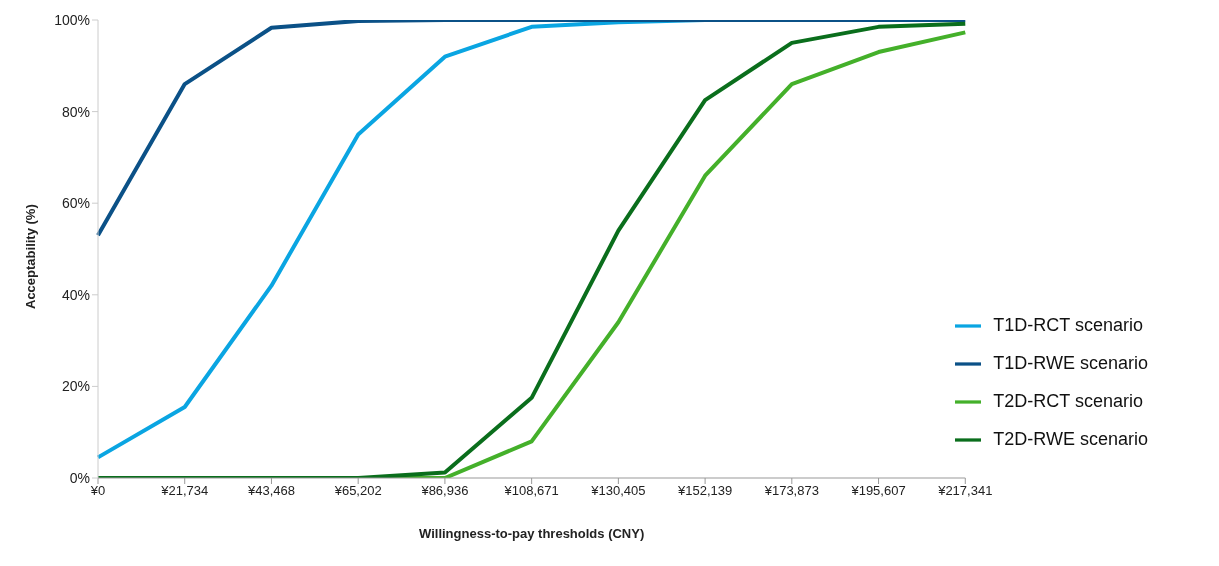 This screenshot has height=566, width=1219. I want to click on y-tick-label: 40%, so click(75, 294).